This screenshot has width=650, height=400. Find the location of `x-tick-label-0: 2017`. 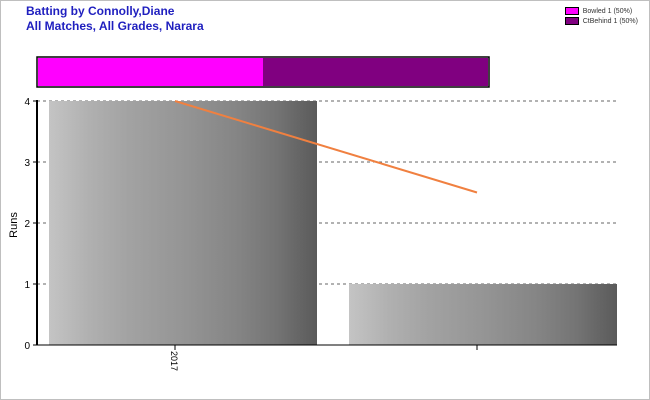

x-tick-label-0: 2017 is located at coordinates (174, 361).